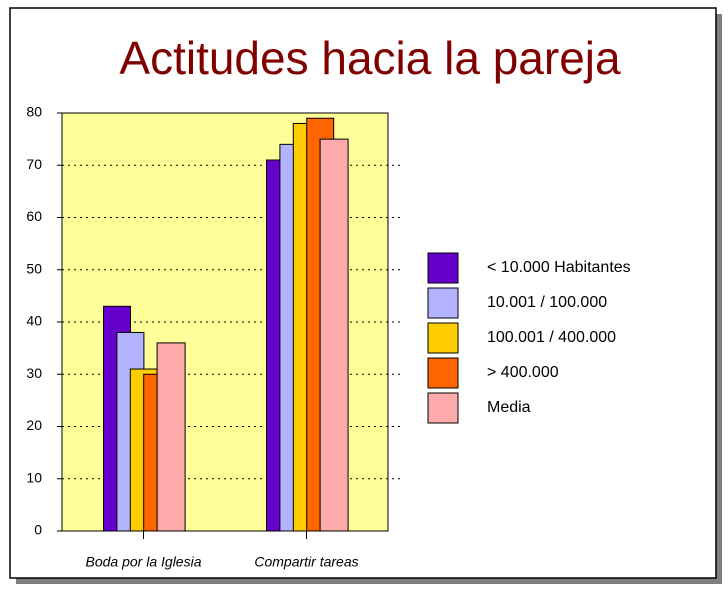 This screenshot has height=590, width=728. What do you see at coordinates (34, 216) in the screenshot?
I see `y-tick-label: 60` at bounding box center [34, 216].